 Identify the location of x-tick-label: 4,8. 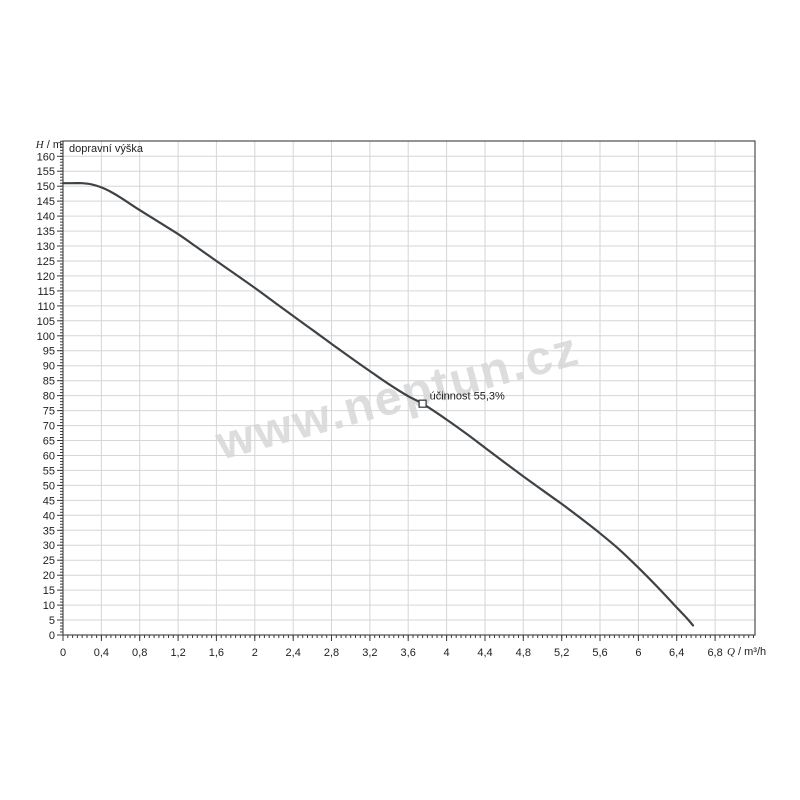
(523, 653).